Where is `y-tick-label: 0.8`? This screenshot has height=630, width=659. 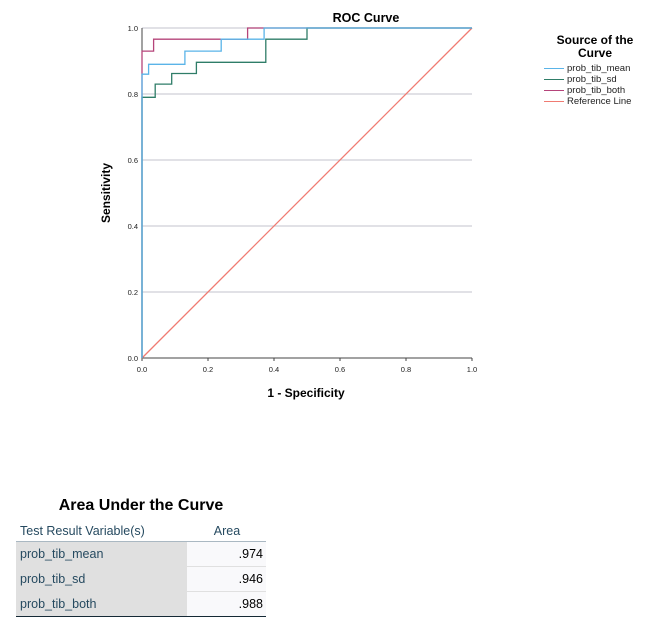
y-tick-label: 0.8 is located at coordinates (133, 94).